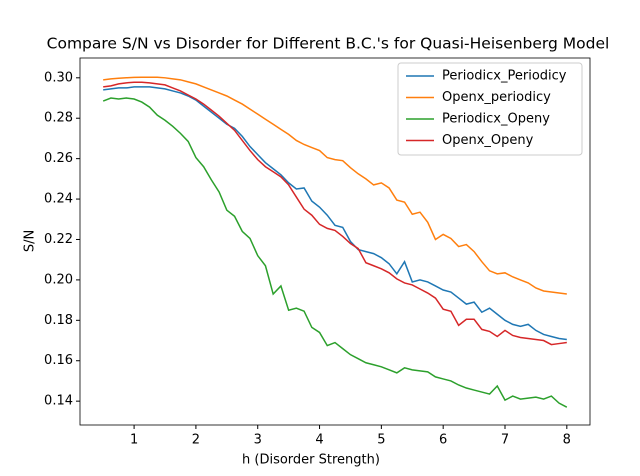 This screenshot has height=476, width=640. I want to click on y-tick-label: 0.30, so click(58, 77).